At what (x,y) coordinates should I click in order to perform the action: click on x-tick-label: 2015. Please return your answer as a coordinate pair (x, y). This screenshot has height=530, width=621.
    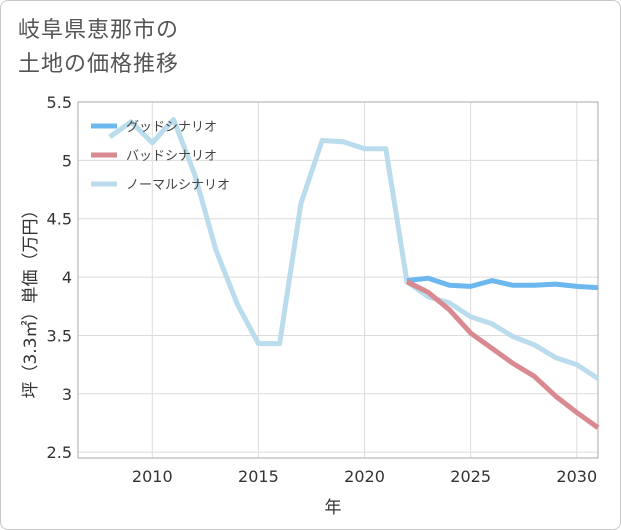
    Looking at the image, I should click on (258, 476).